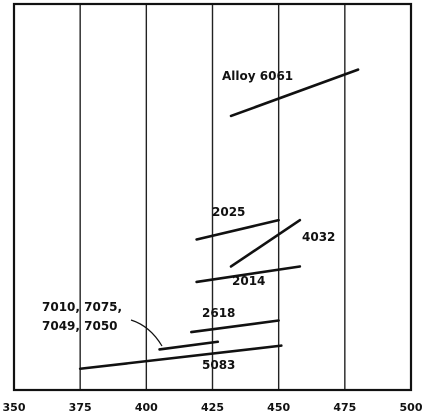  Describe the element at coordinates (212, 407) in the screenshot. I see `x-tick-label: 425` at that location.